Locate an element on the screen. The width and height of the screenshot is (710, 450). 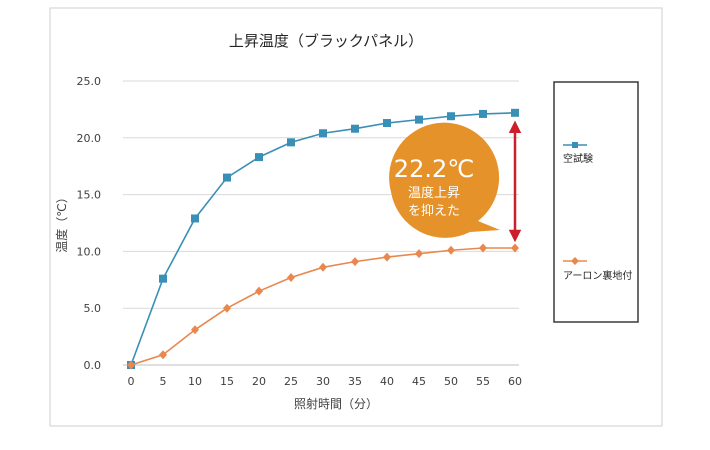
legend-box is located at coordinates (596, 202).